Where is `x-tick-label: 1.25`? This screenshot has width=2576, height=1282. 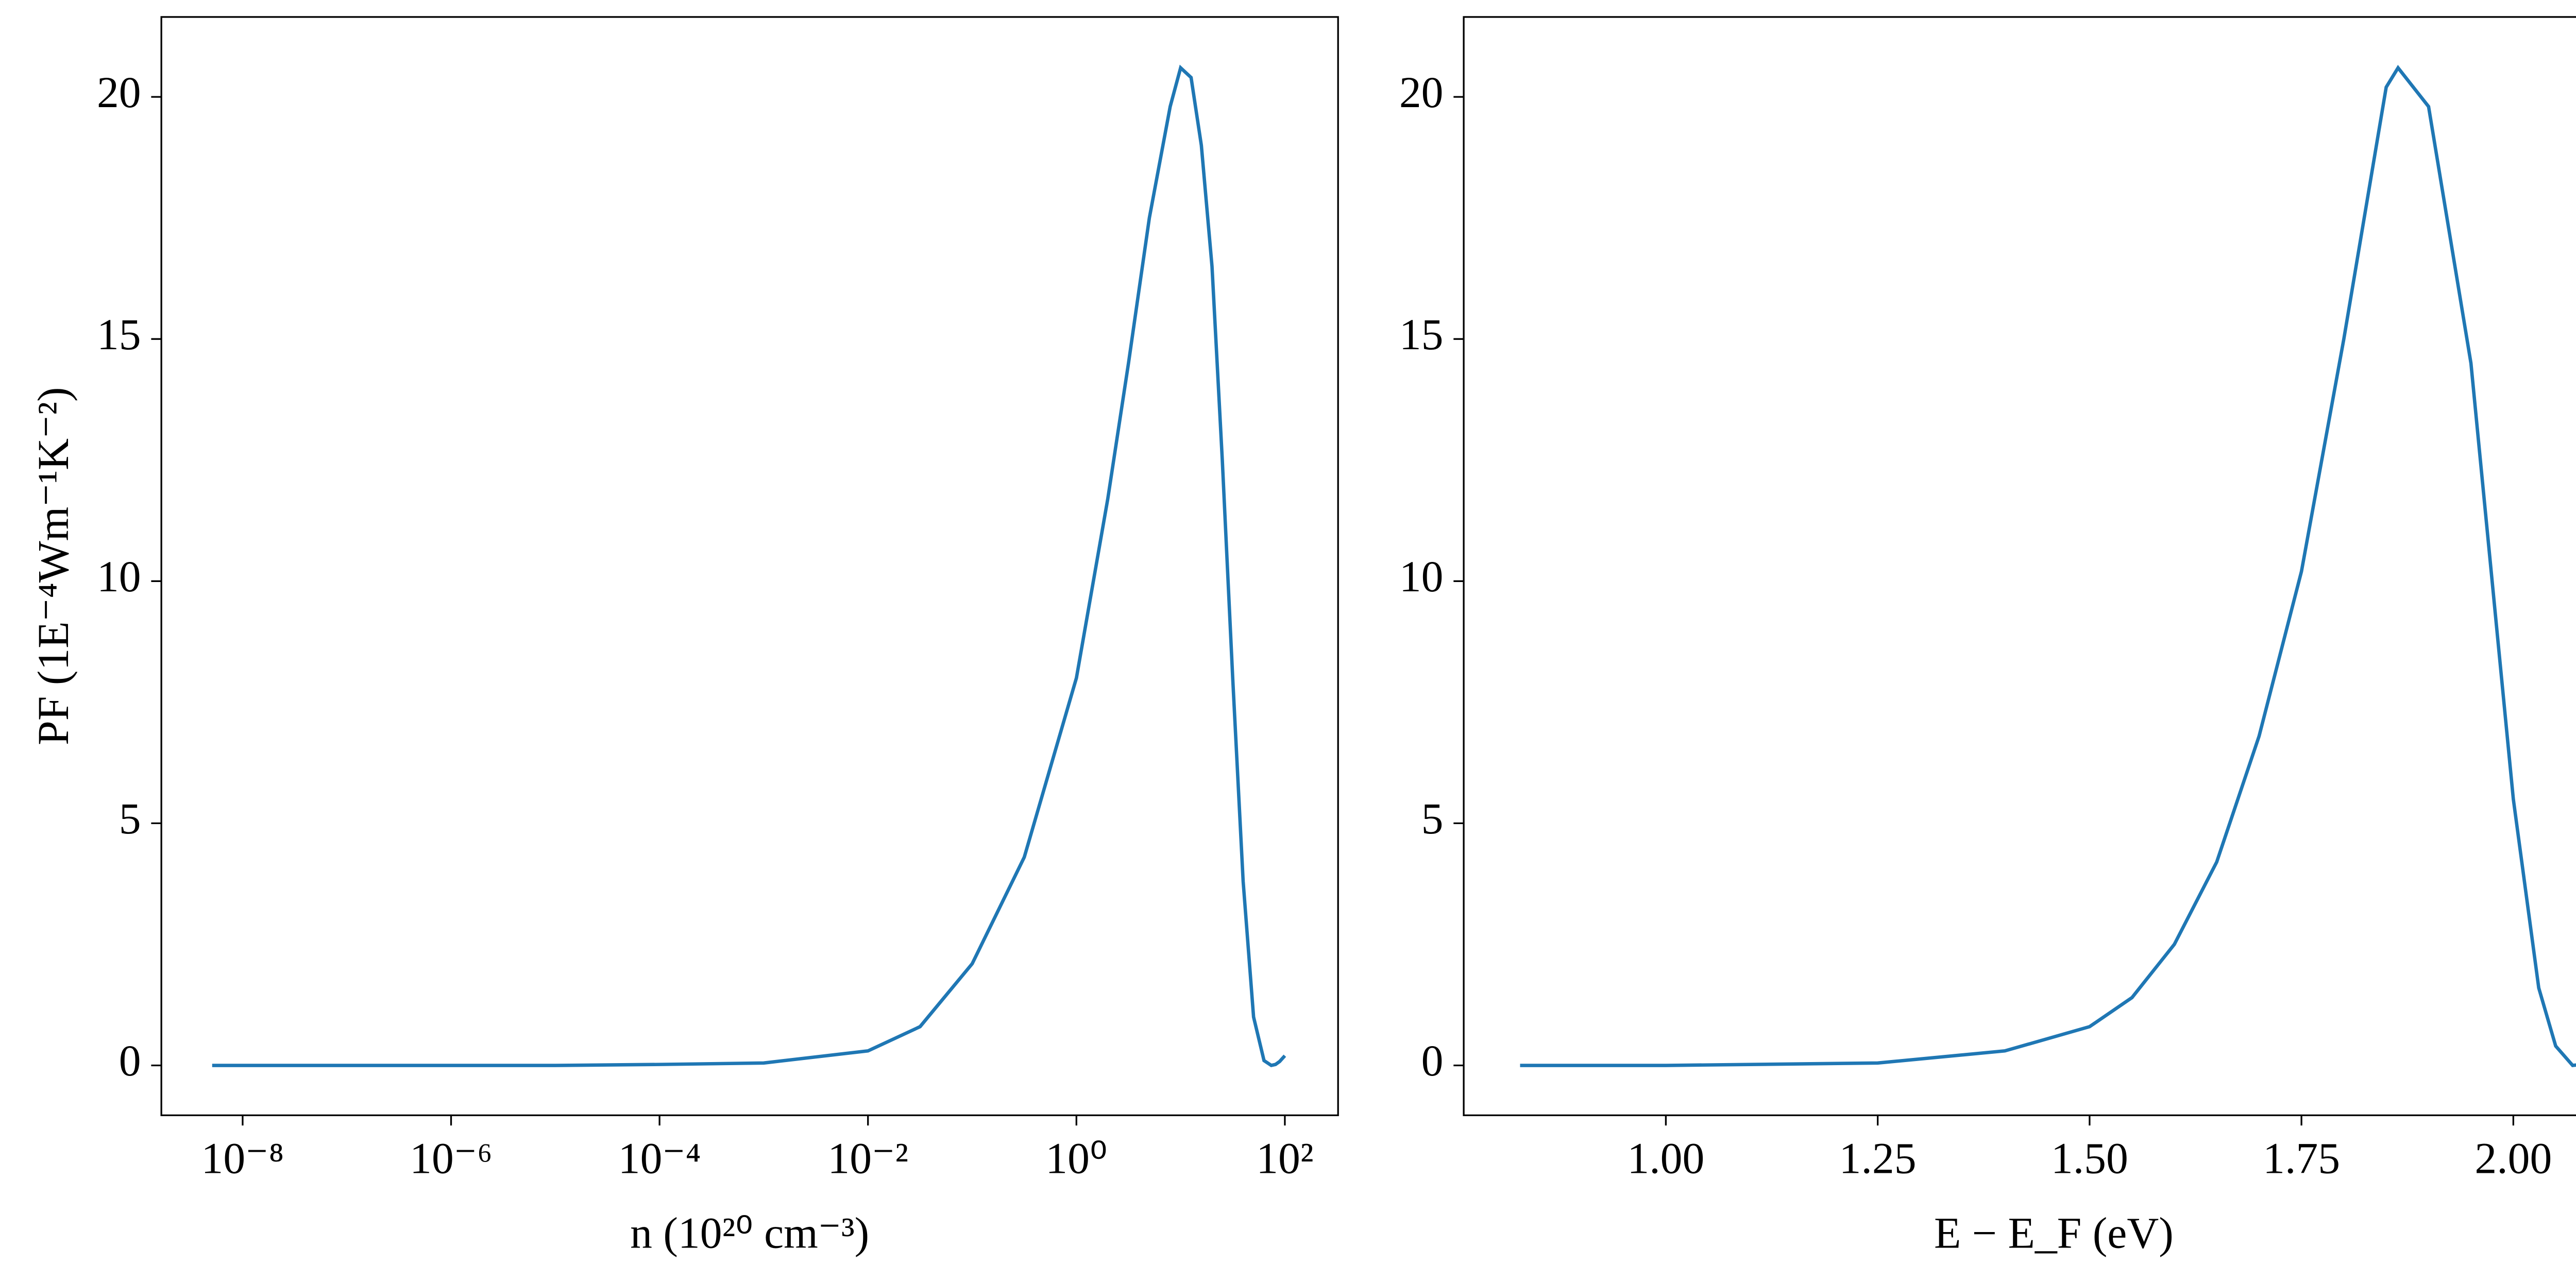 x-tick-label: 1.25 is located at coordinates (1878, 1158).